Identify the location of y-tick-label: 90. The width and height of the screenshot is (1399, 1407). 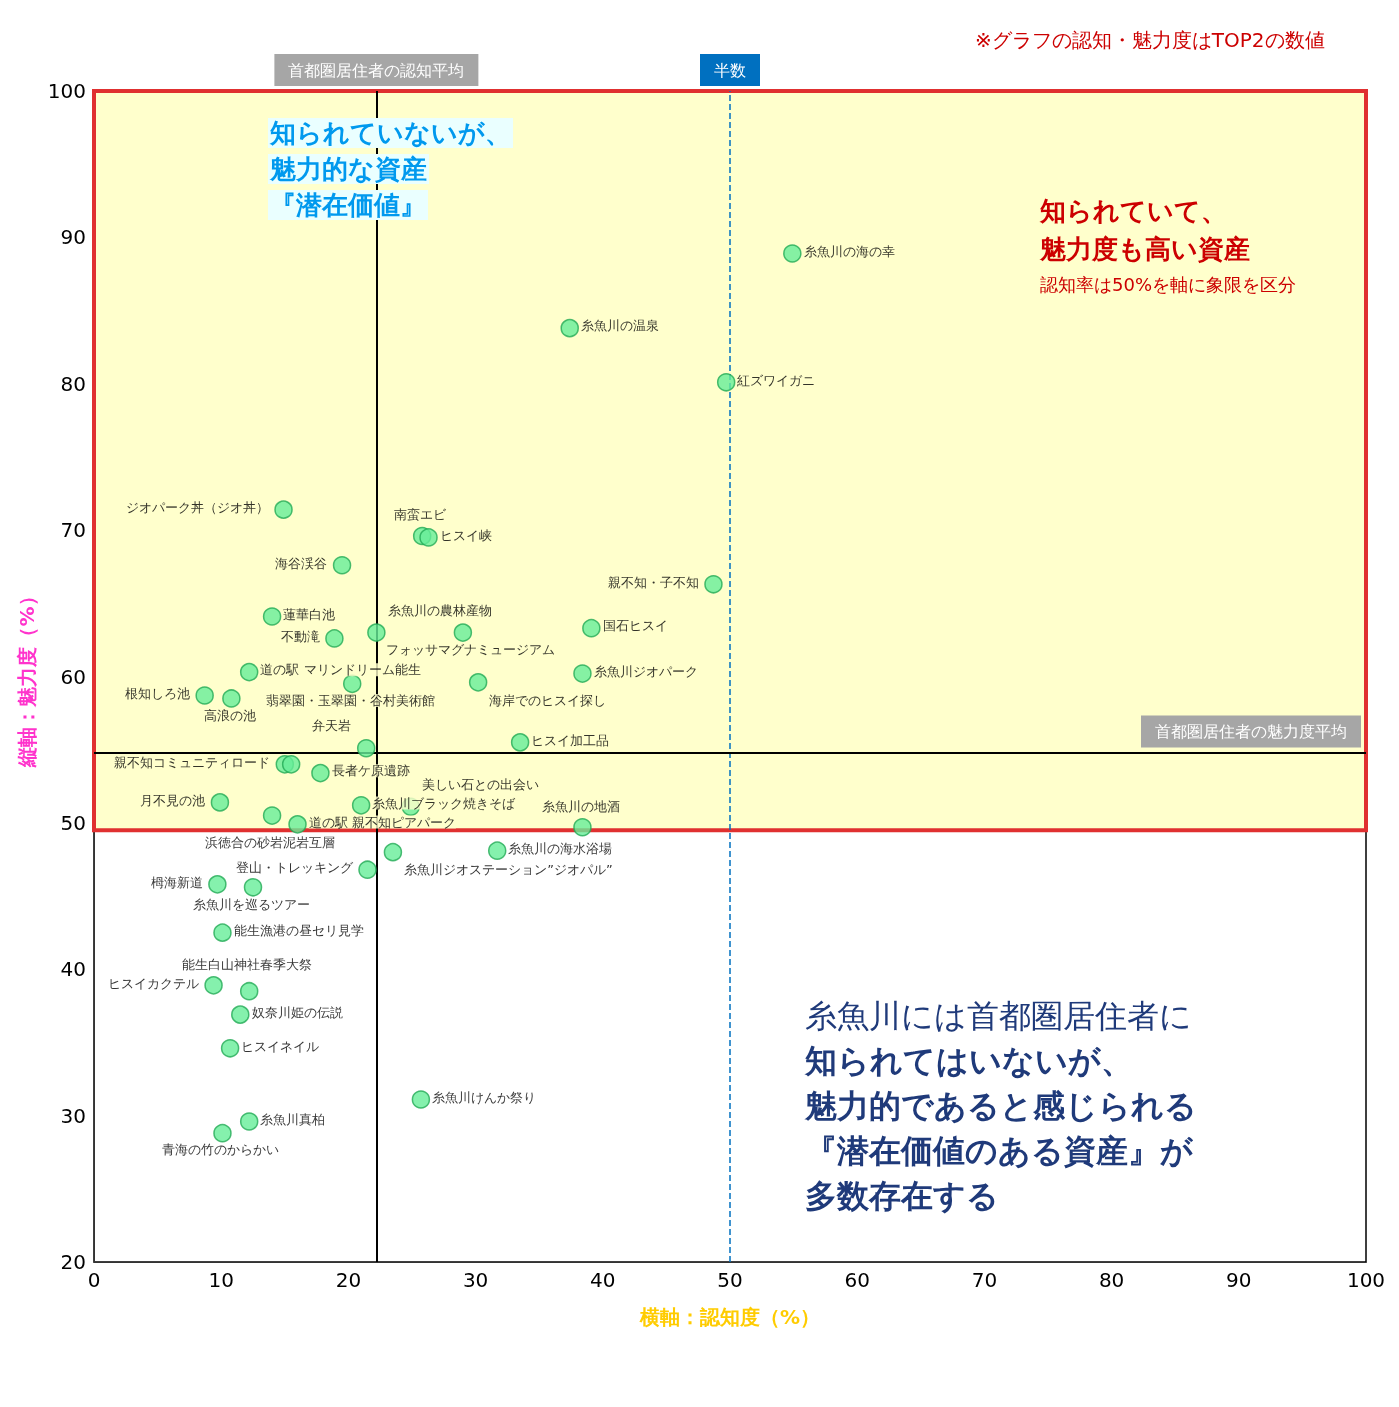
(73, 237).